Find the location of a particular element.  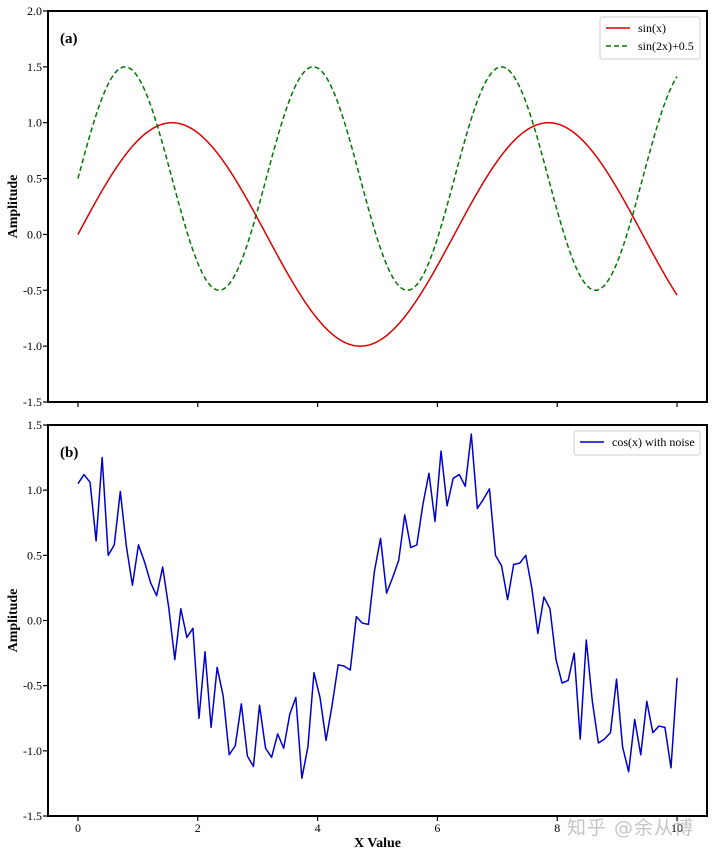

legend: cos(x) with noise is located at coordinates (637, 443).